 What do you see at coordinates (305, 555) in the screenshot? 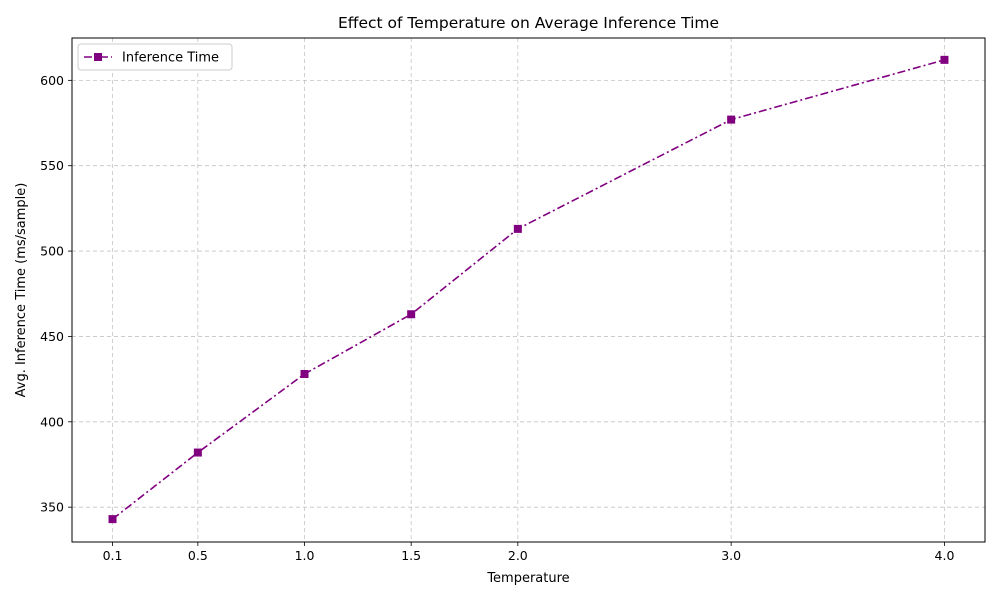
I see `x-tick-label: 1.0` at bounding box center [305, 555].